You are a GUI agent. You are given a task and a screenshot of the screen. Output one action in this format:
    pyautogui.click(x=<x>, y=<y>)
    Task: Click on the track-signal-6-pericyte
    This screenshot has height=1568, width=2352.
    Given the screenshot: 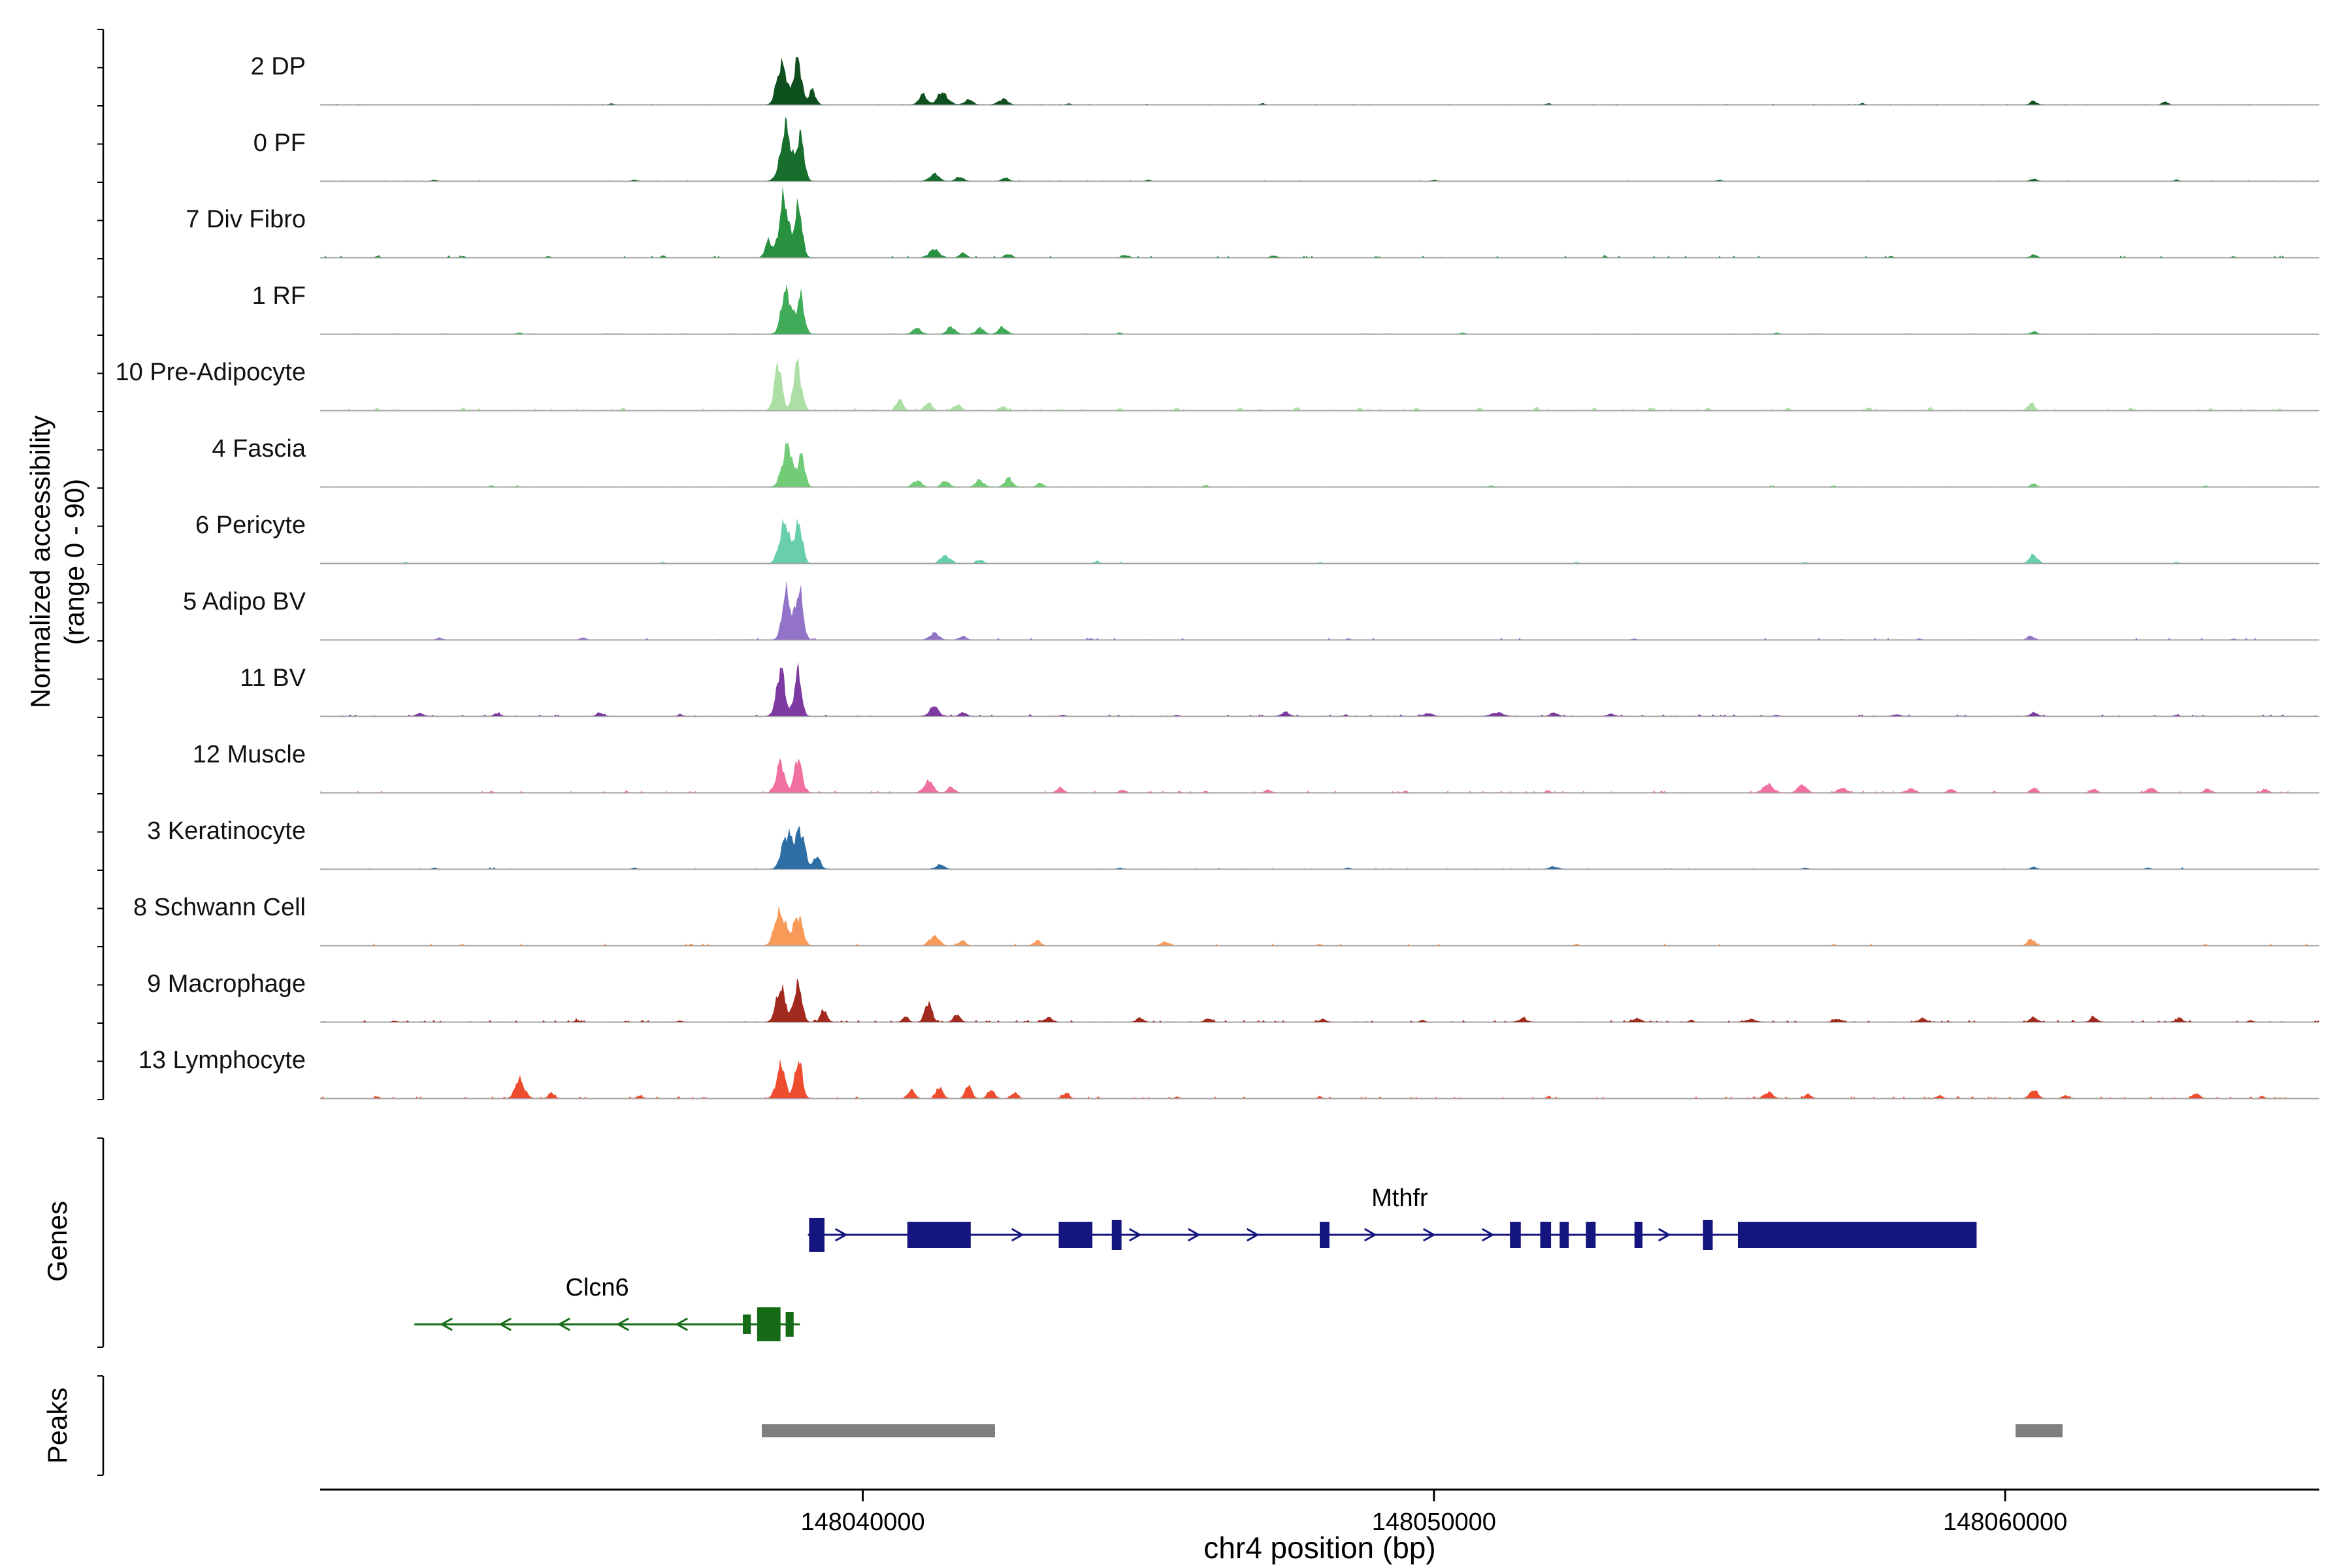 What is the action you would take?
    pyautogui.click(x=1319, y=541)
    